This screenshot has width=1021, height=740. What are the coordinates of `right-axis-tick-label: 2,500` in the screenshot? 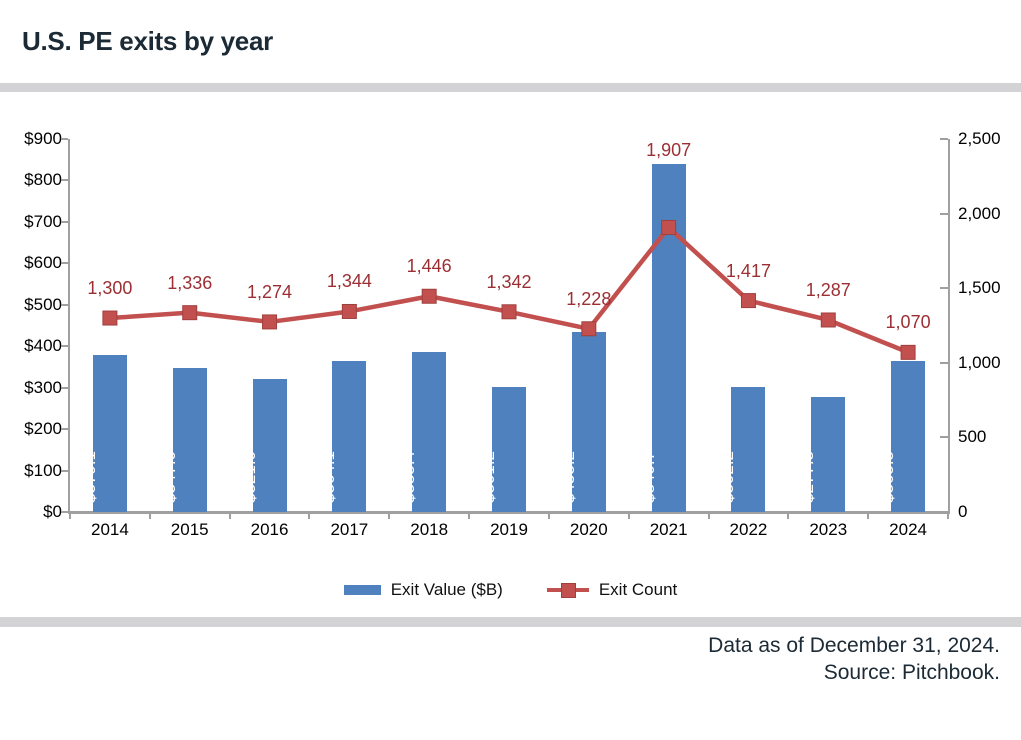 It's located at (979, 138).